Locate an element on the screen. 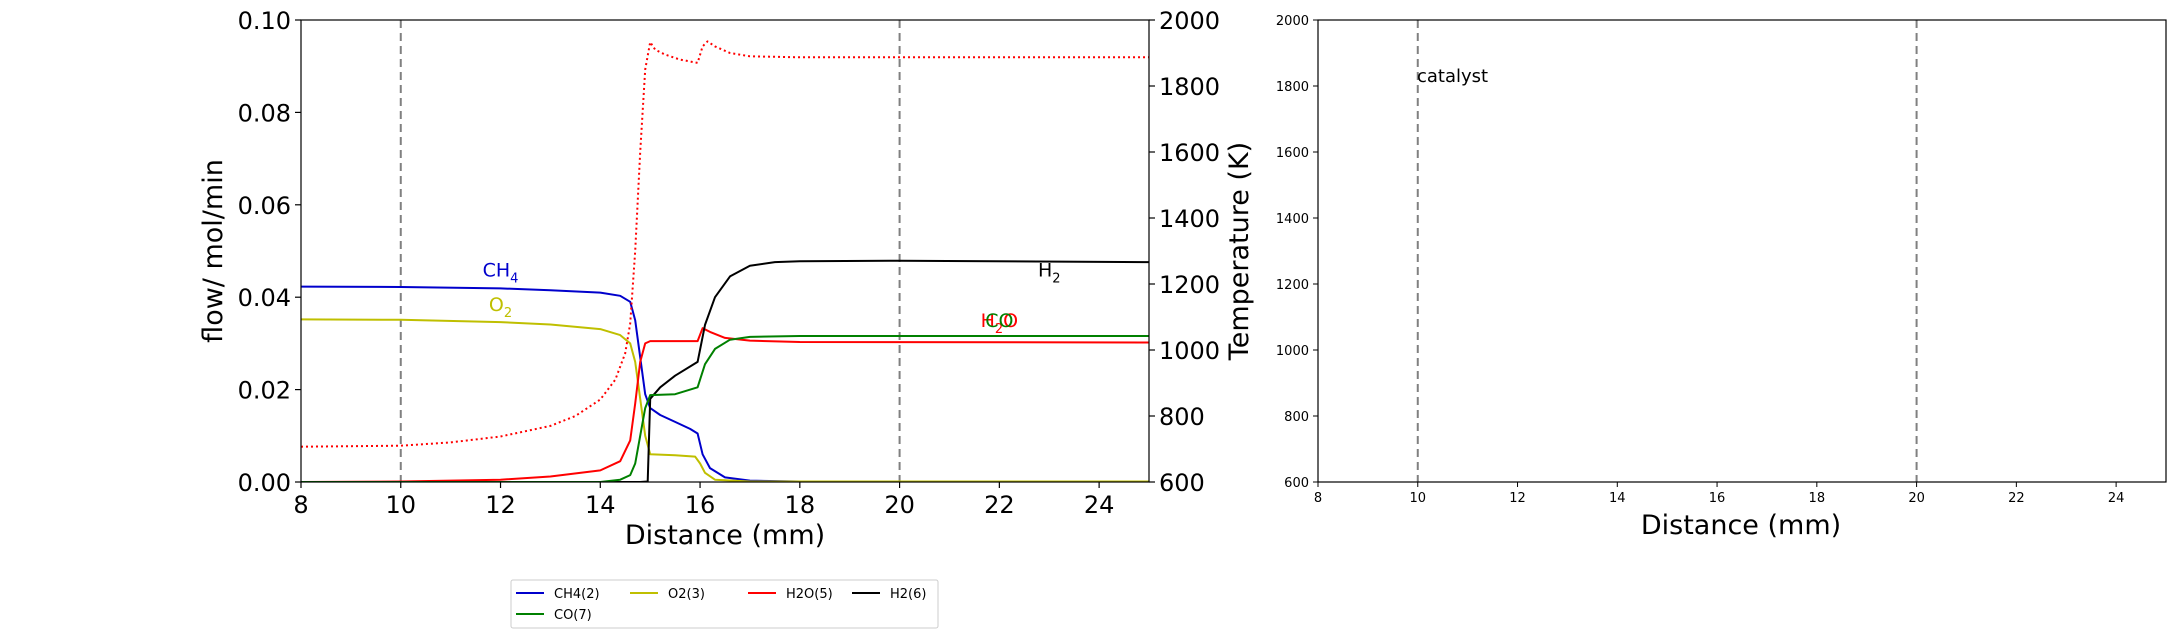  y2-tick-label: 1200 is located at coordinates (1189, 285).